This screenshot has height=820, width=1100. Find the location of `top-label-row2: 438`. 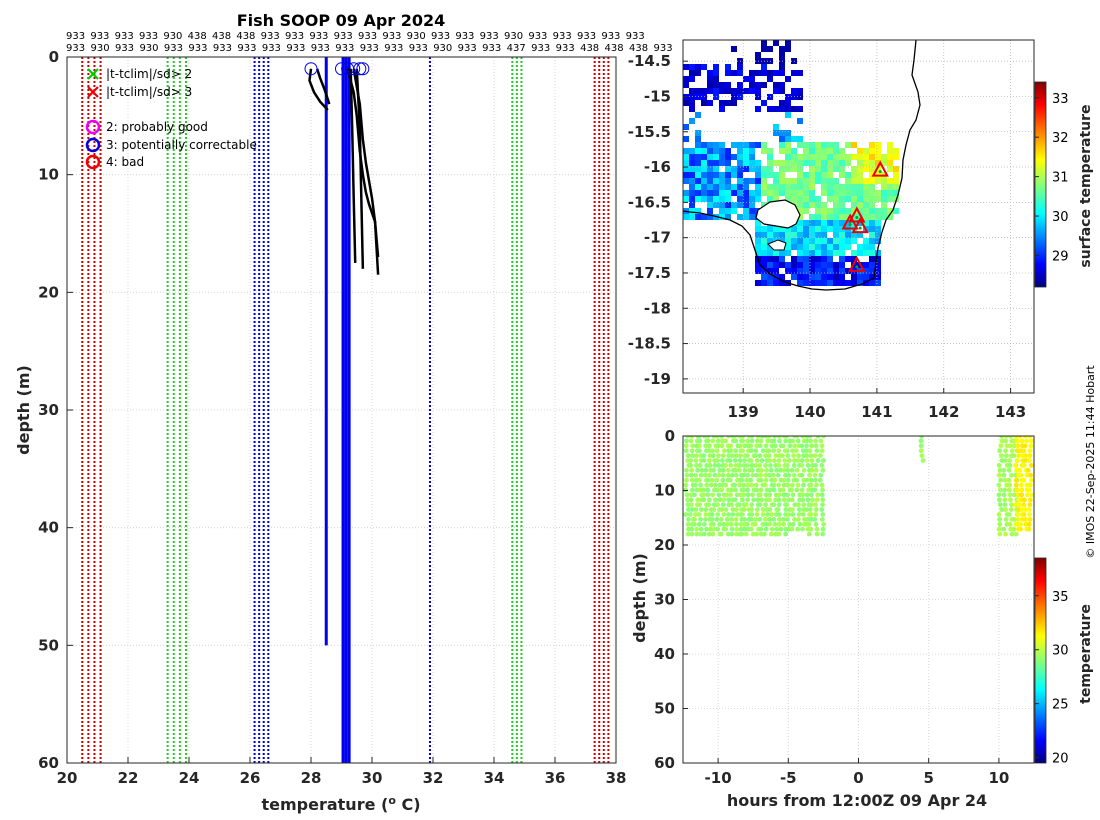

top-label-row2: 438 is located at coordinates (589, 48).